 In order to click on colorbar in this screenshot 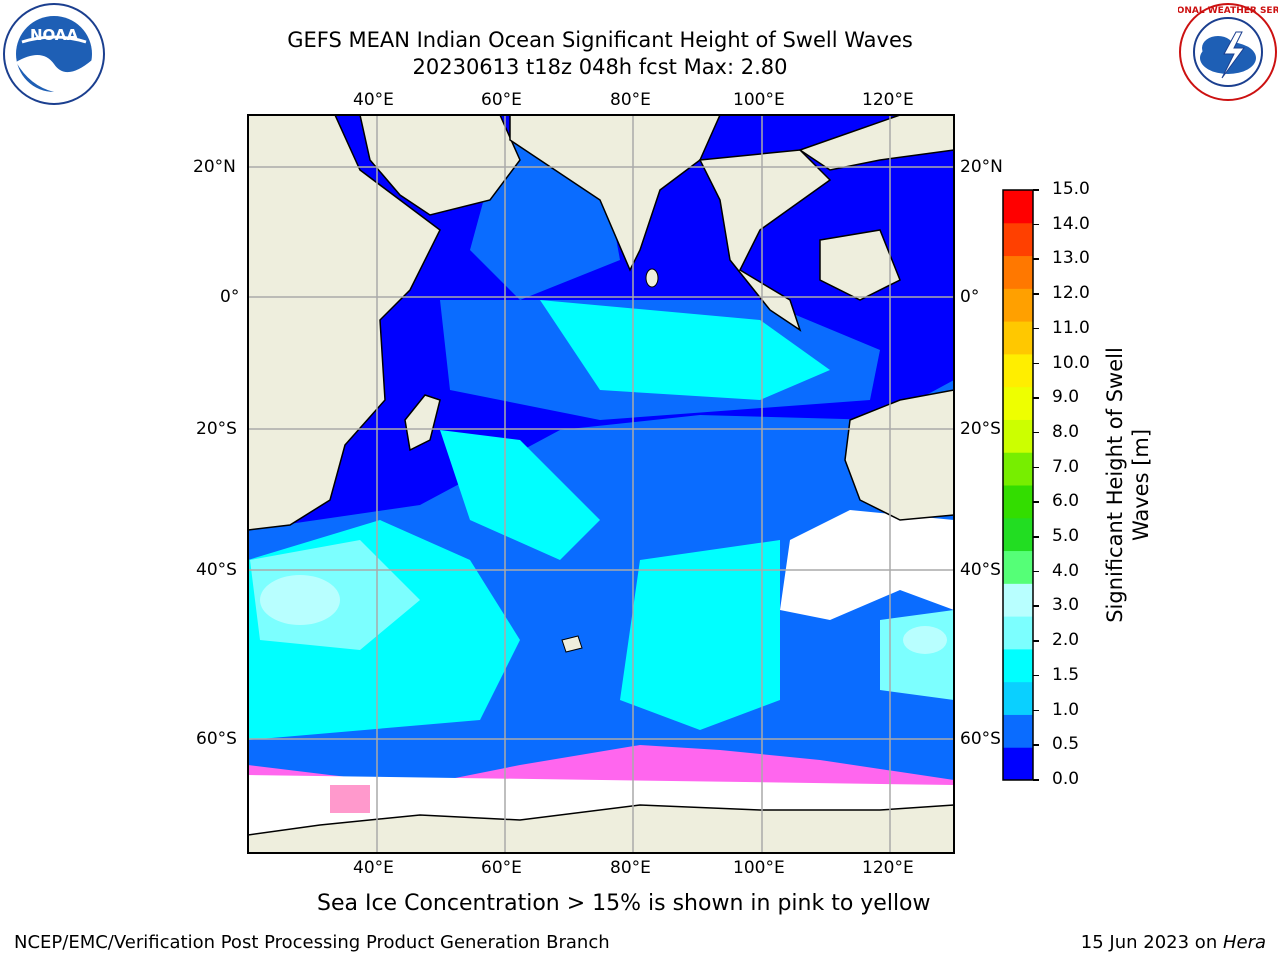, I will do `click(1018, 485)`.